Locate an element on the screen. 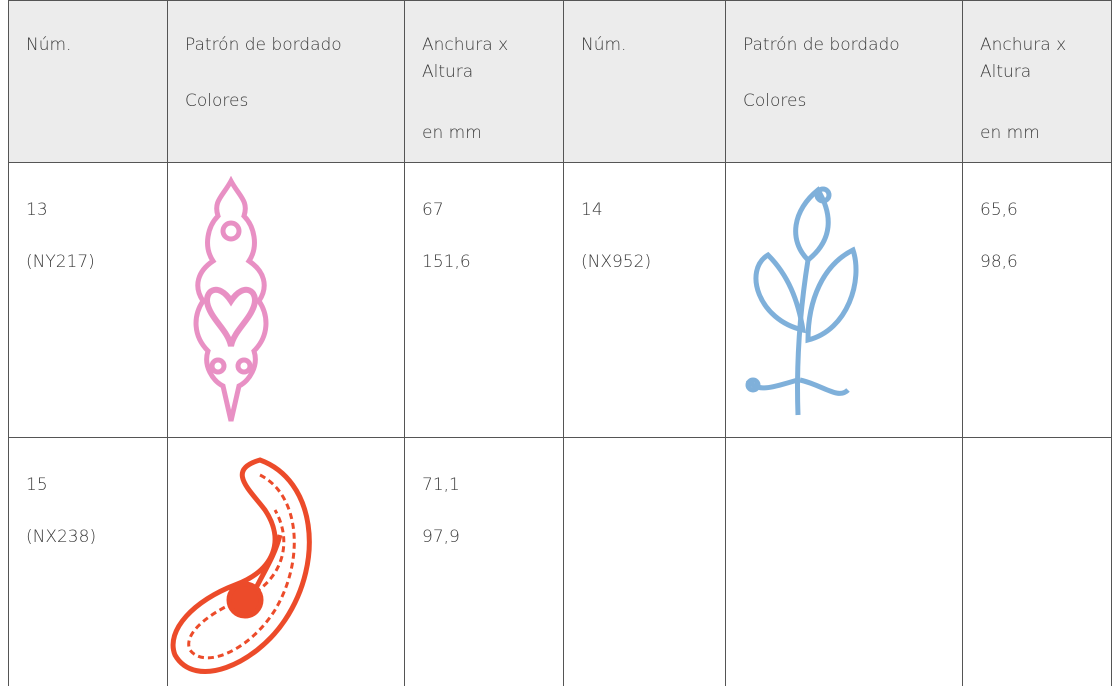 This screenshot has width=1119, height=686. entry-size: 65,6 is located at coordinates (999, 210).